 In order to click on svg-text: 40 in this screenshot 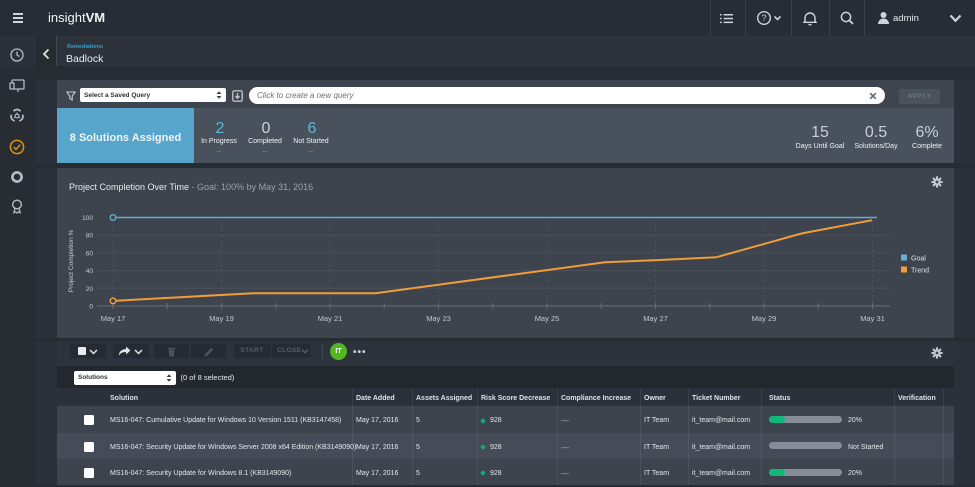, I will do `click(90, 271)`.